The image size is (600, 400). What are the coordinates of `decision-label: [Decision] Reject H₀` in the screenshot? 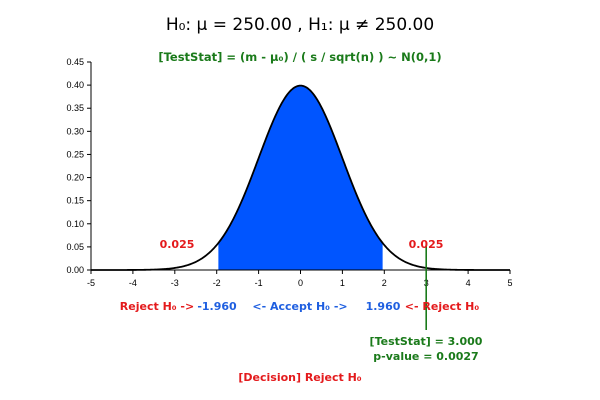 It's located at (299, 377).